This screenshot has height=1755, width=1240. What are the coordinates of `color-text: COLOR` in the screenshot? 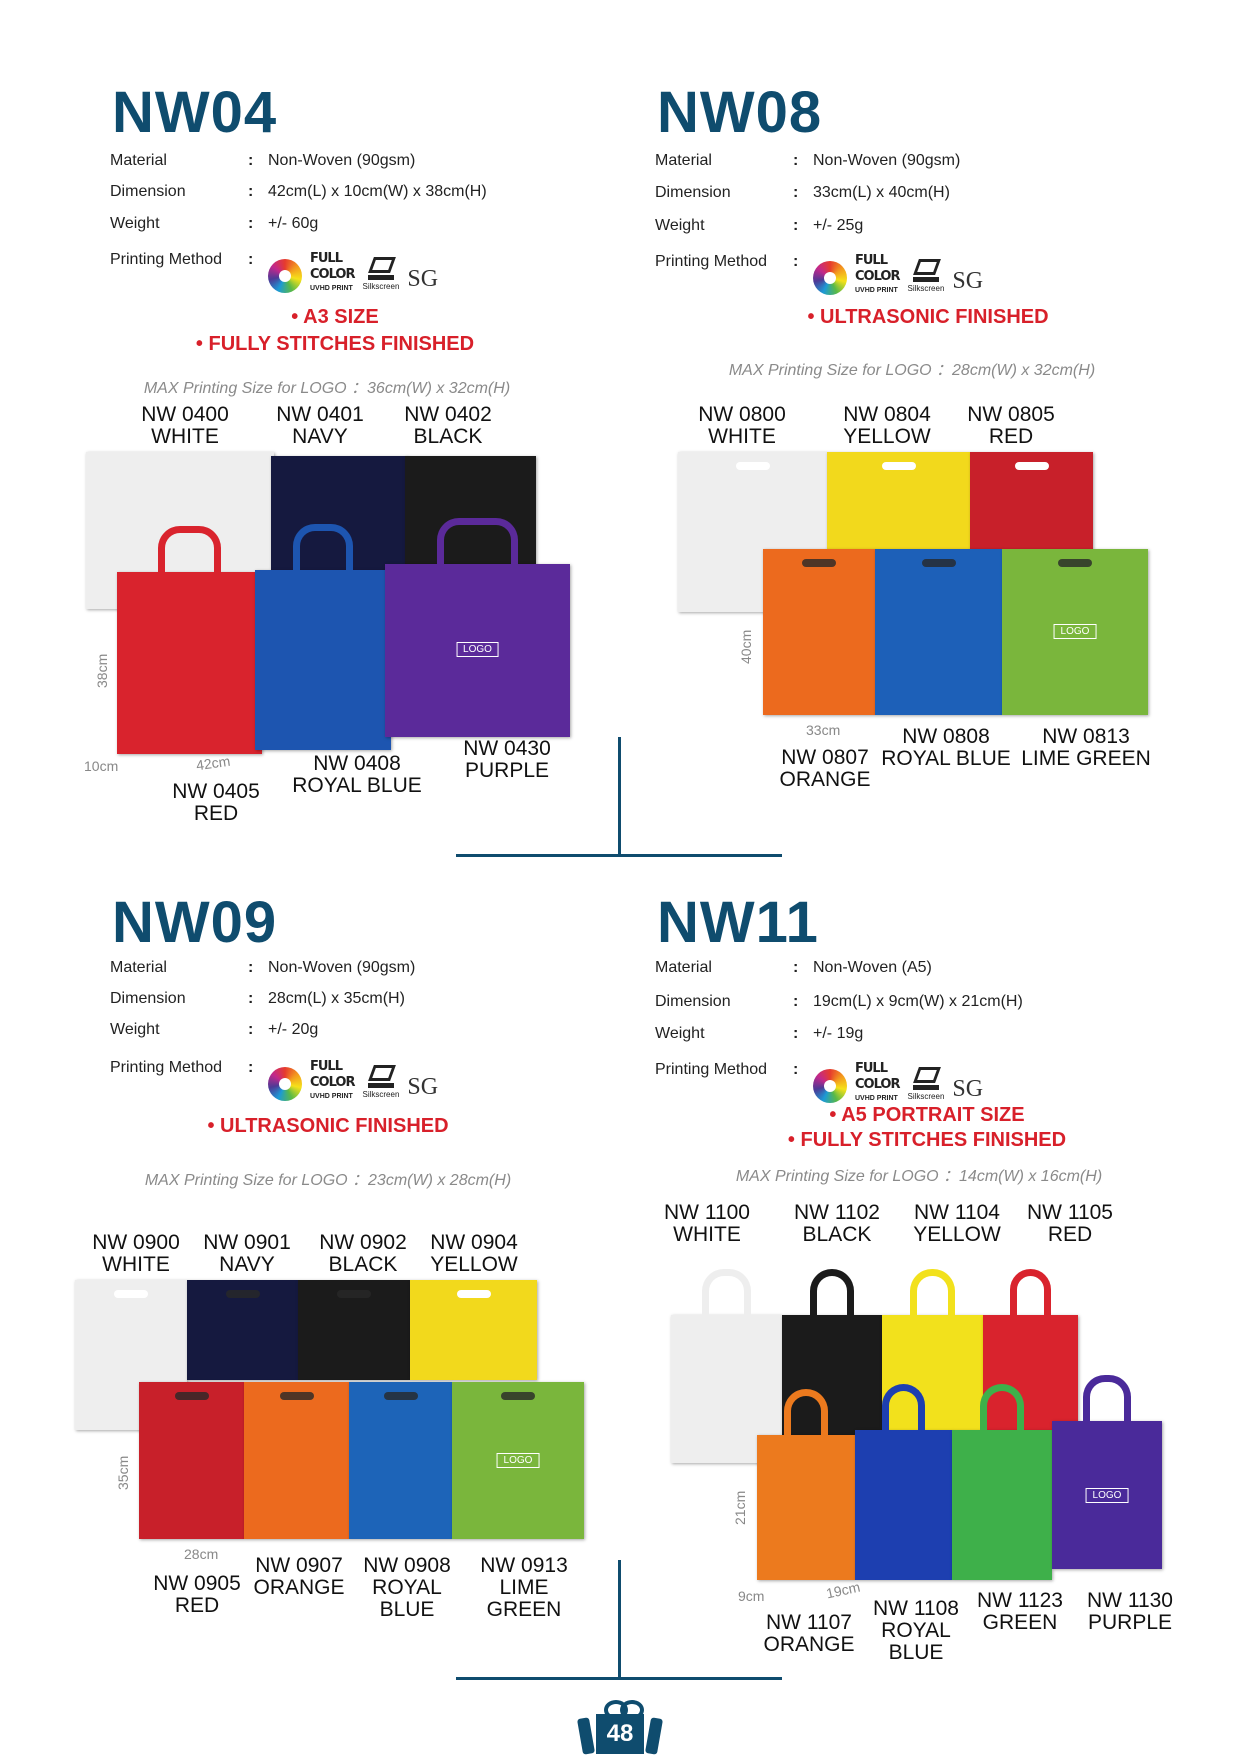 It's located at (332, 275).